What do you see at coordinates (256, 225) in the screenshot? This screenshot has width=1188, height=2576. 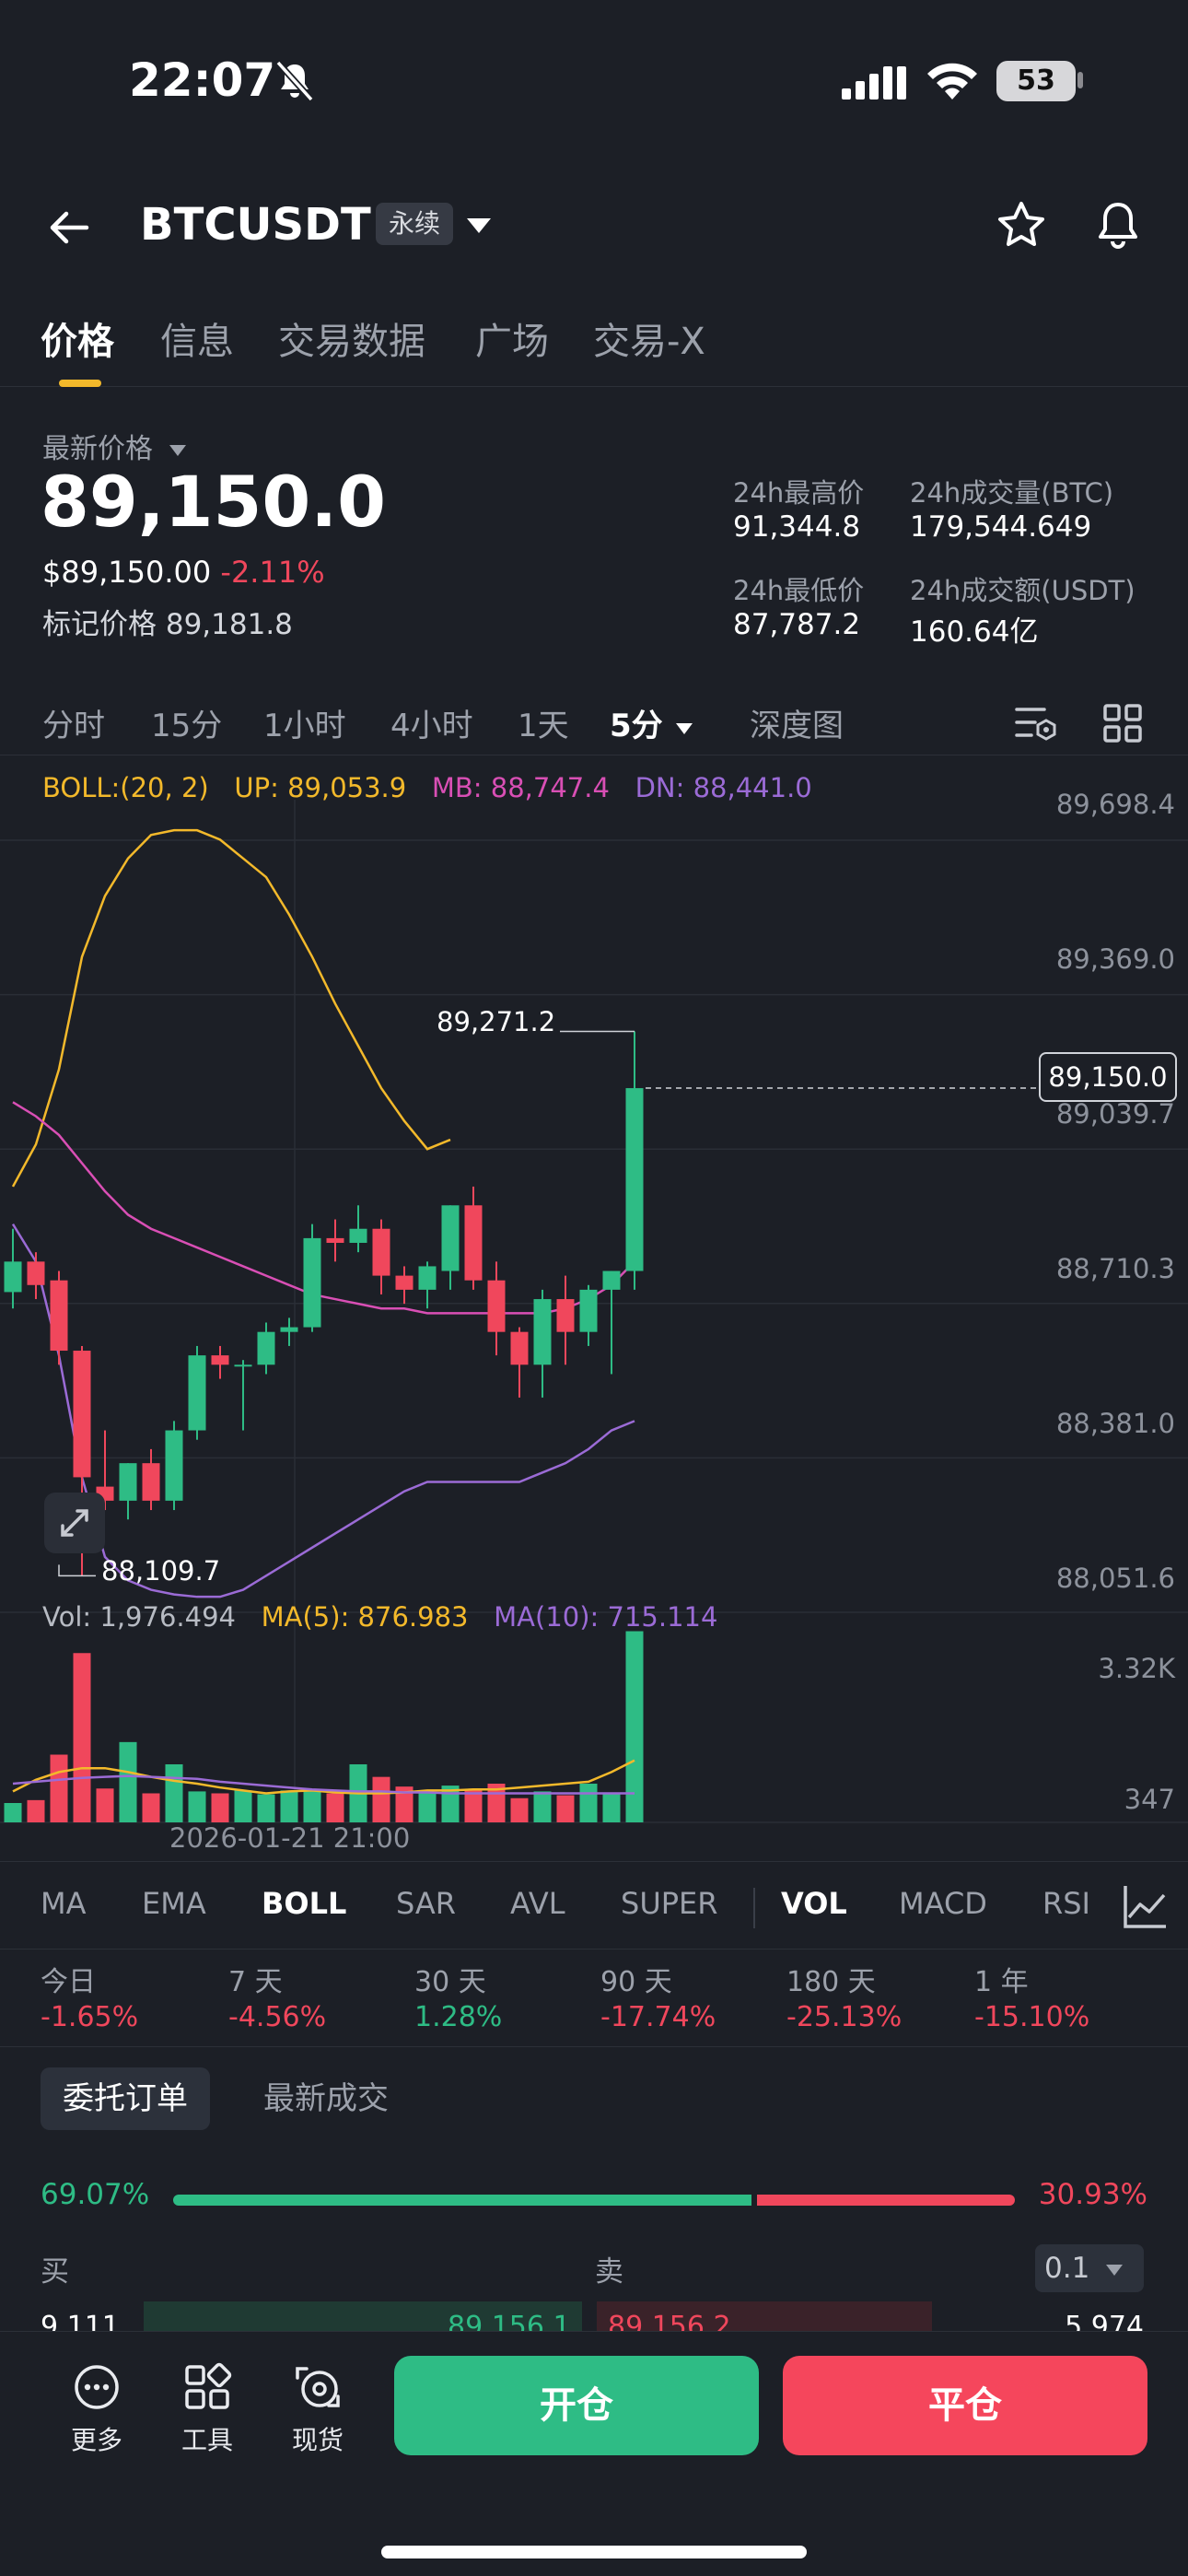 I see `symbol-title: BTCUSDT` at bounding box center [256, 225].